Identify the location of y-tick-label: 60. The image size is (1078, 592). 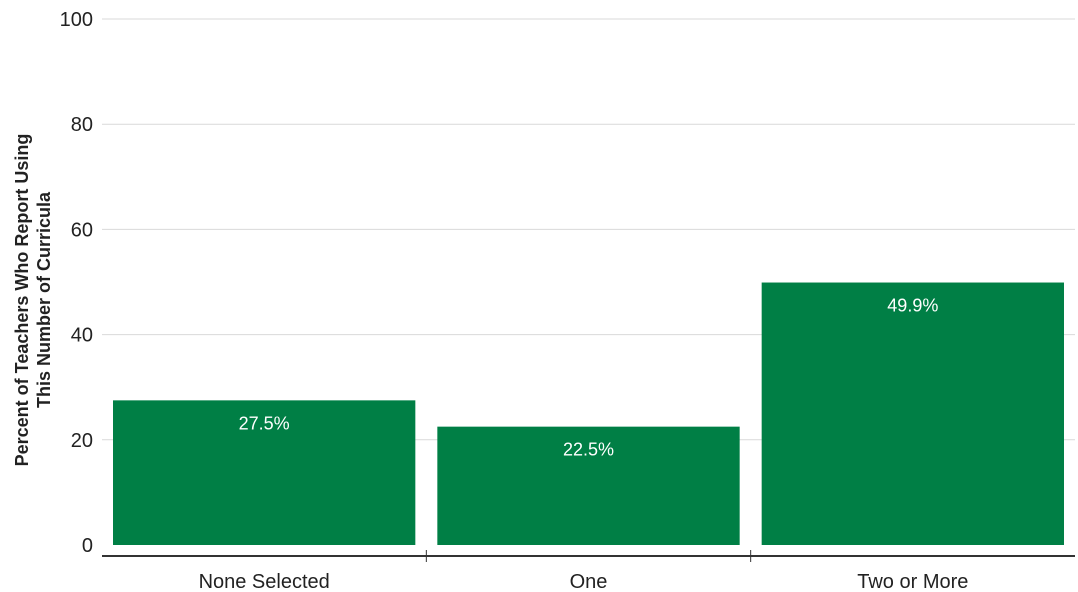
(82, 230).